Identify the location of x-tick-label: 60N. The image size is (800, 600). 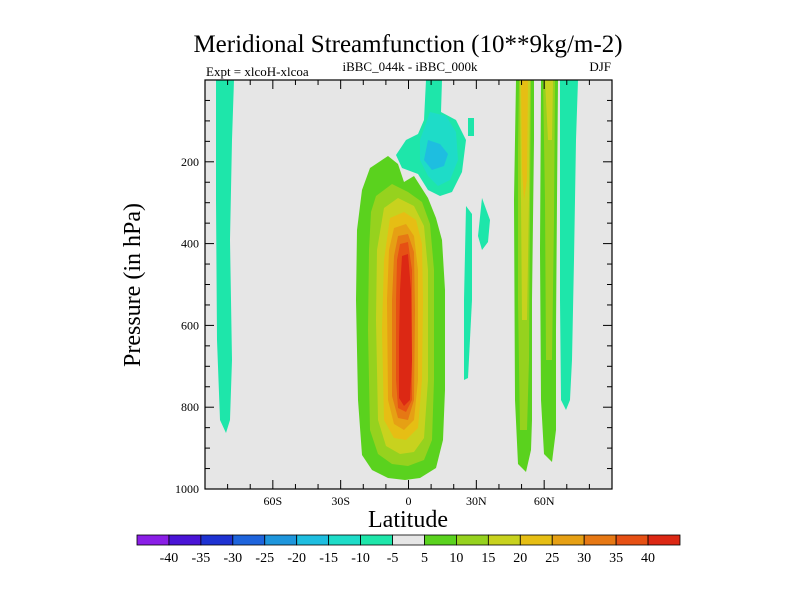
(544, 501).